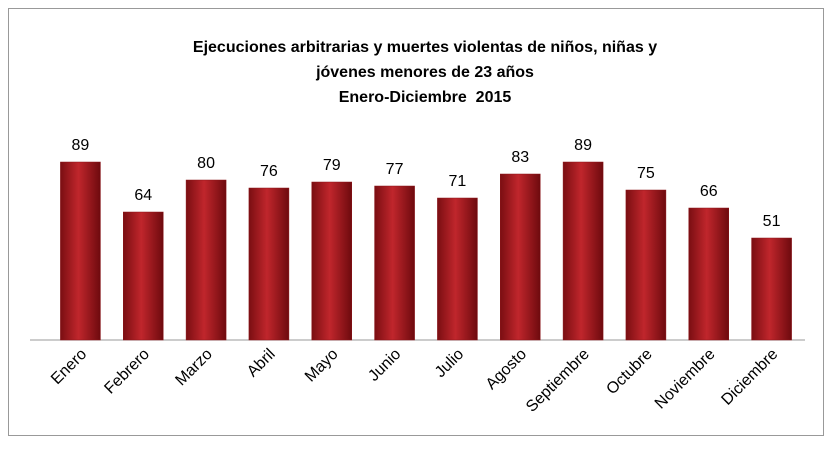 The width and height of the screenshot is (834, 452). I want to click on x-tick-label: Julio, so click(449, 363).